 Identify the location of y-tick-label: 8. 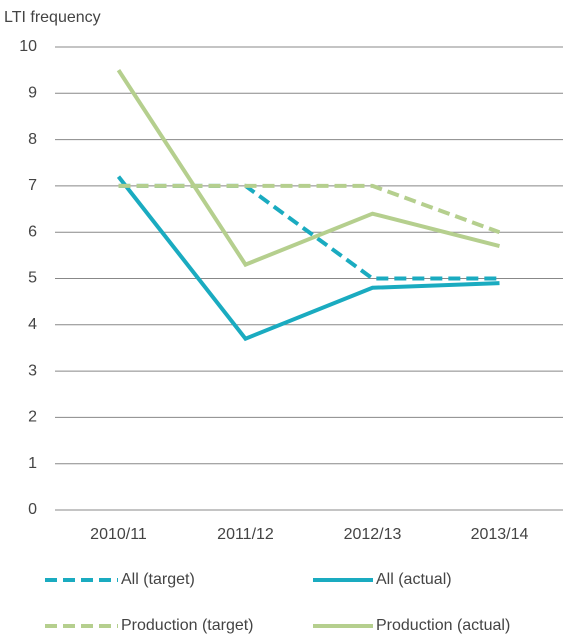
(32, 139).